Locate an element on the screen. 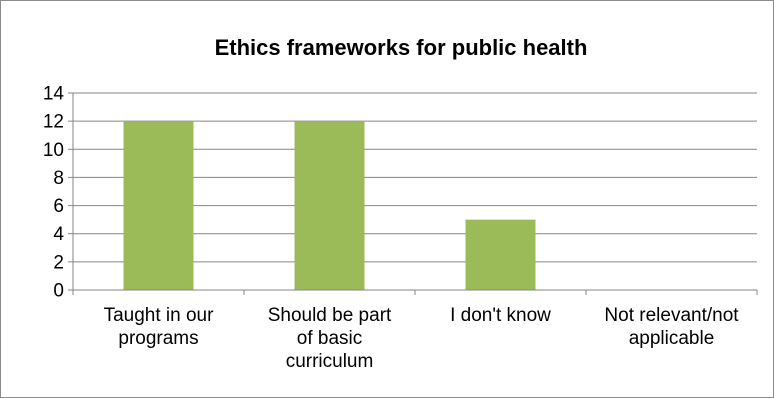  y-tick-label: 8 is located at coordinates (58, 178).